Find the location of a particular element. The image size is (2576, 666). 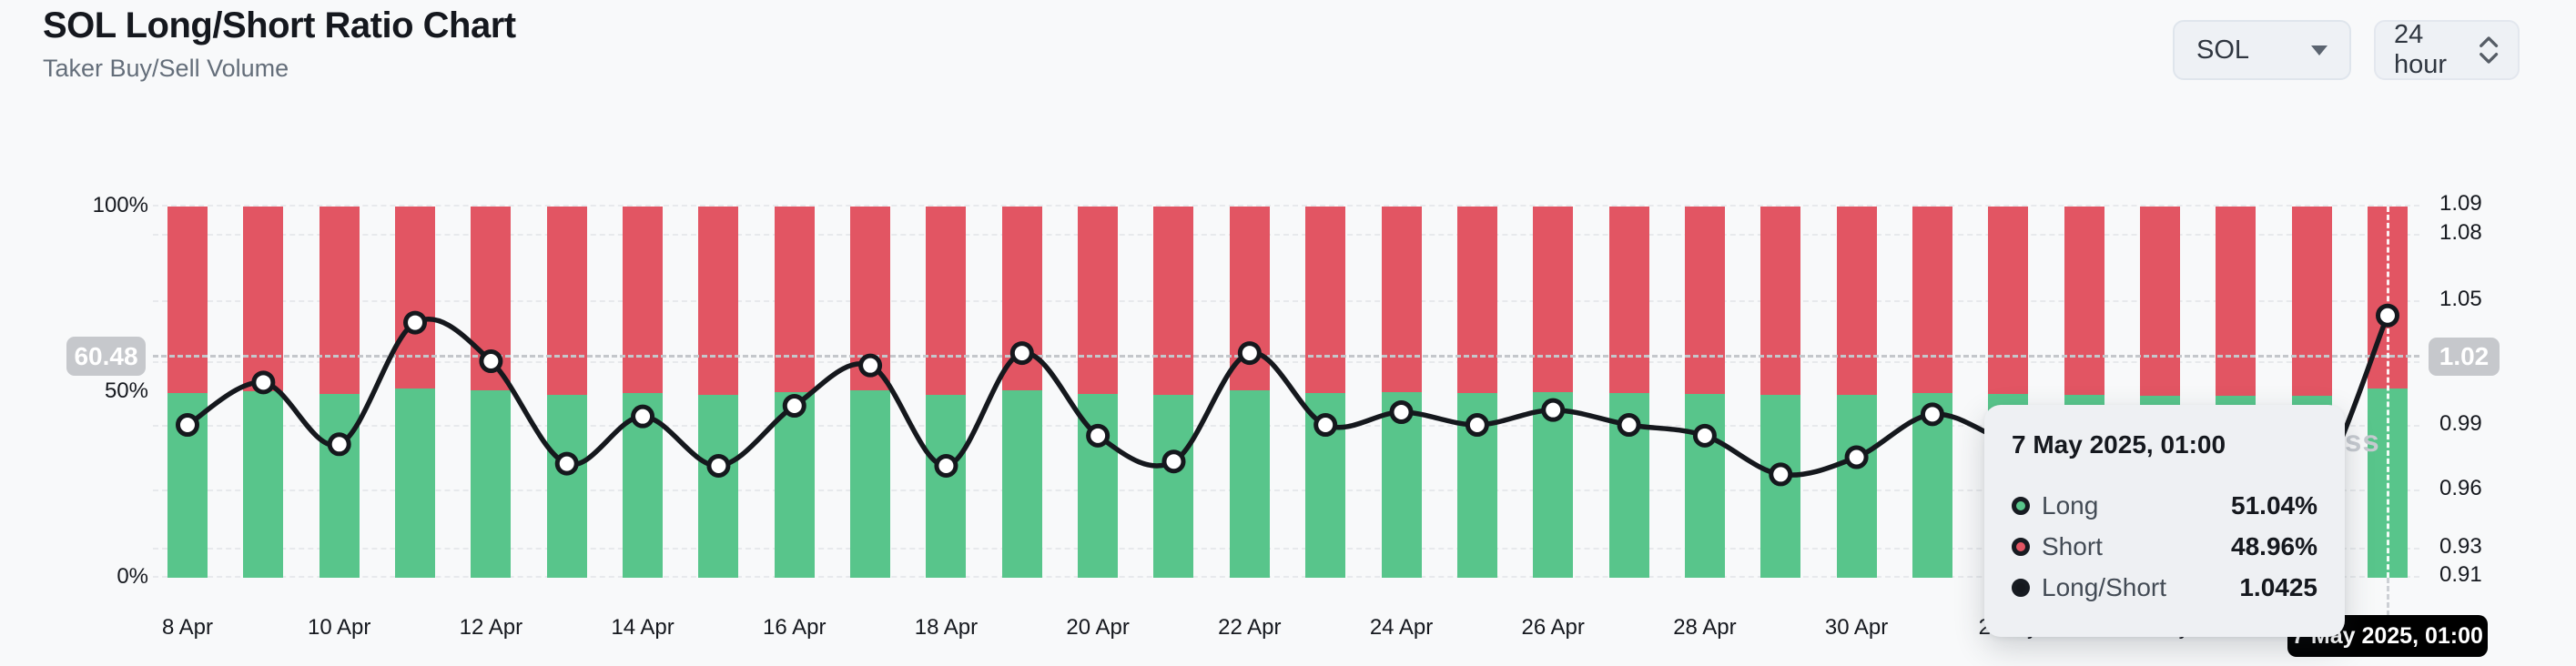

tooltip-row-ratio: Long/Short 1.0425 is located at coordinates (2164, 588).